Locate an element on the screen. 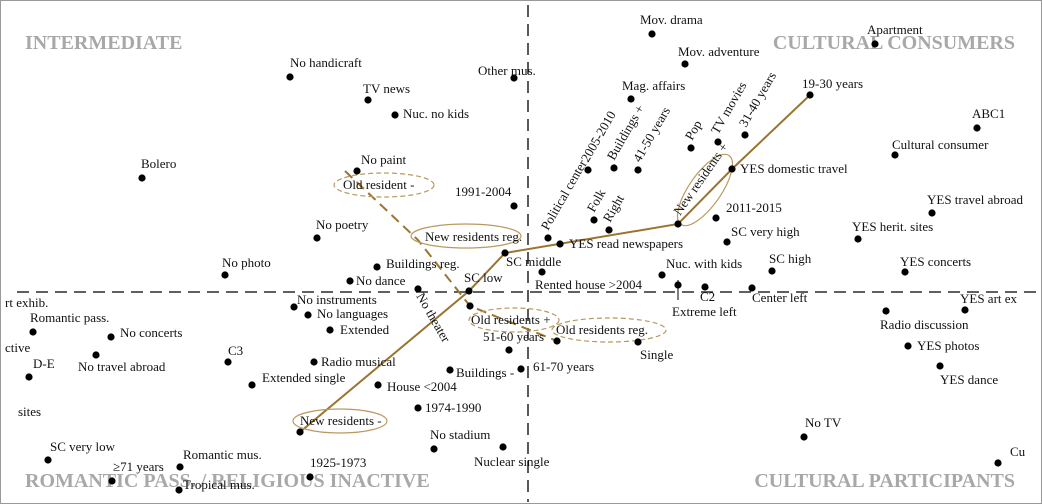  point-label: ABC1 is located at coordinates (988, 113).